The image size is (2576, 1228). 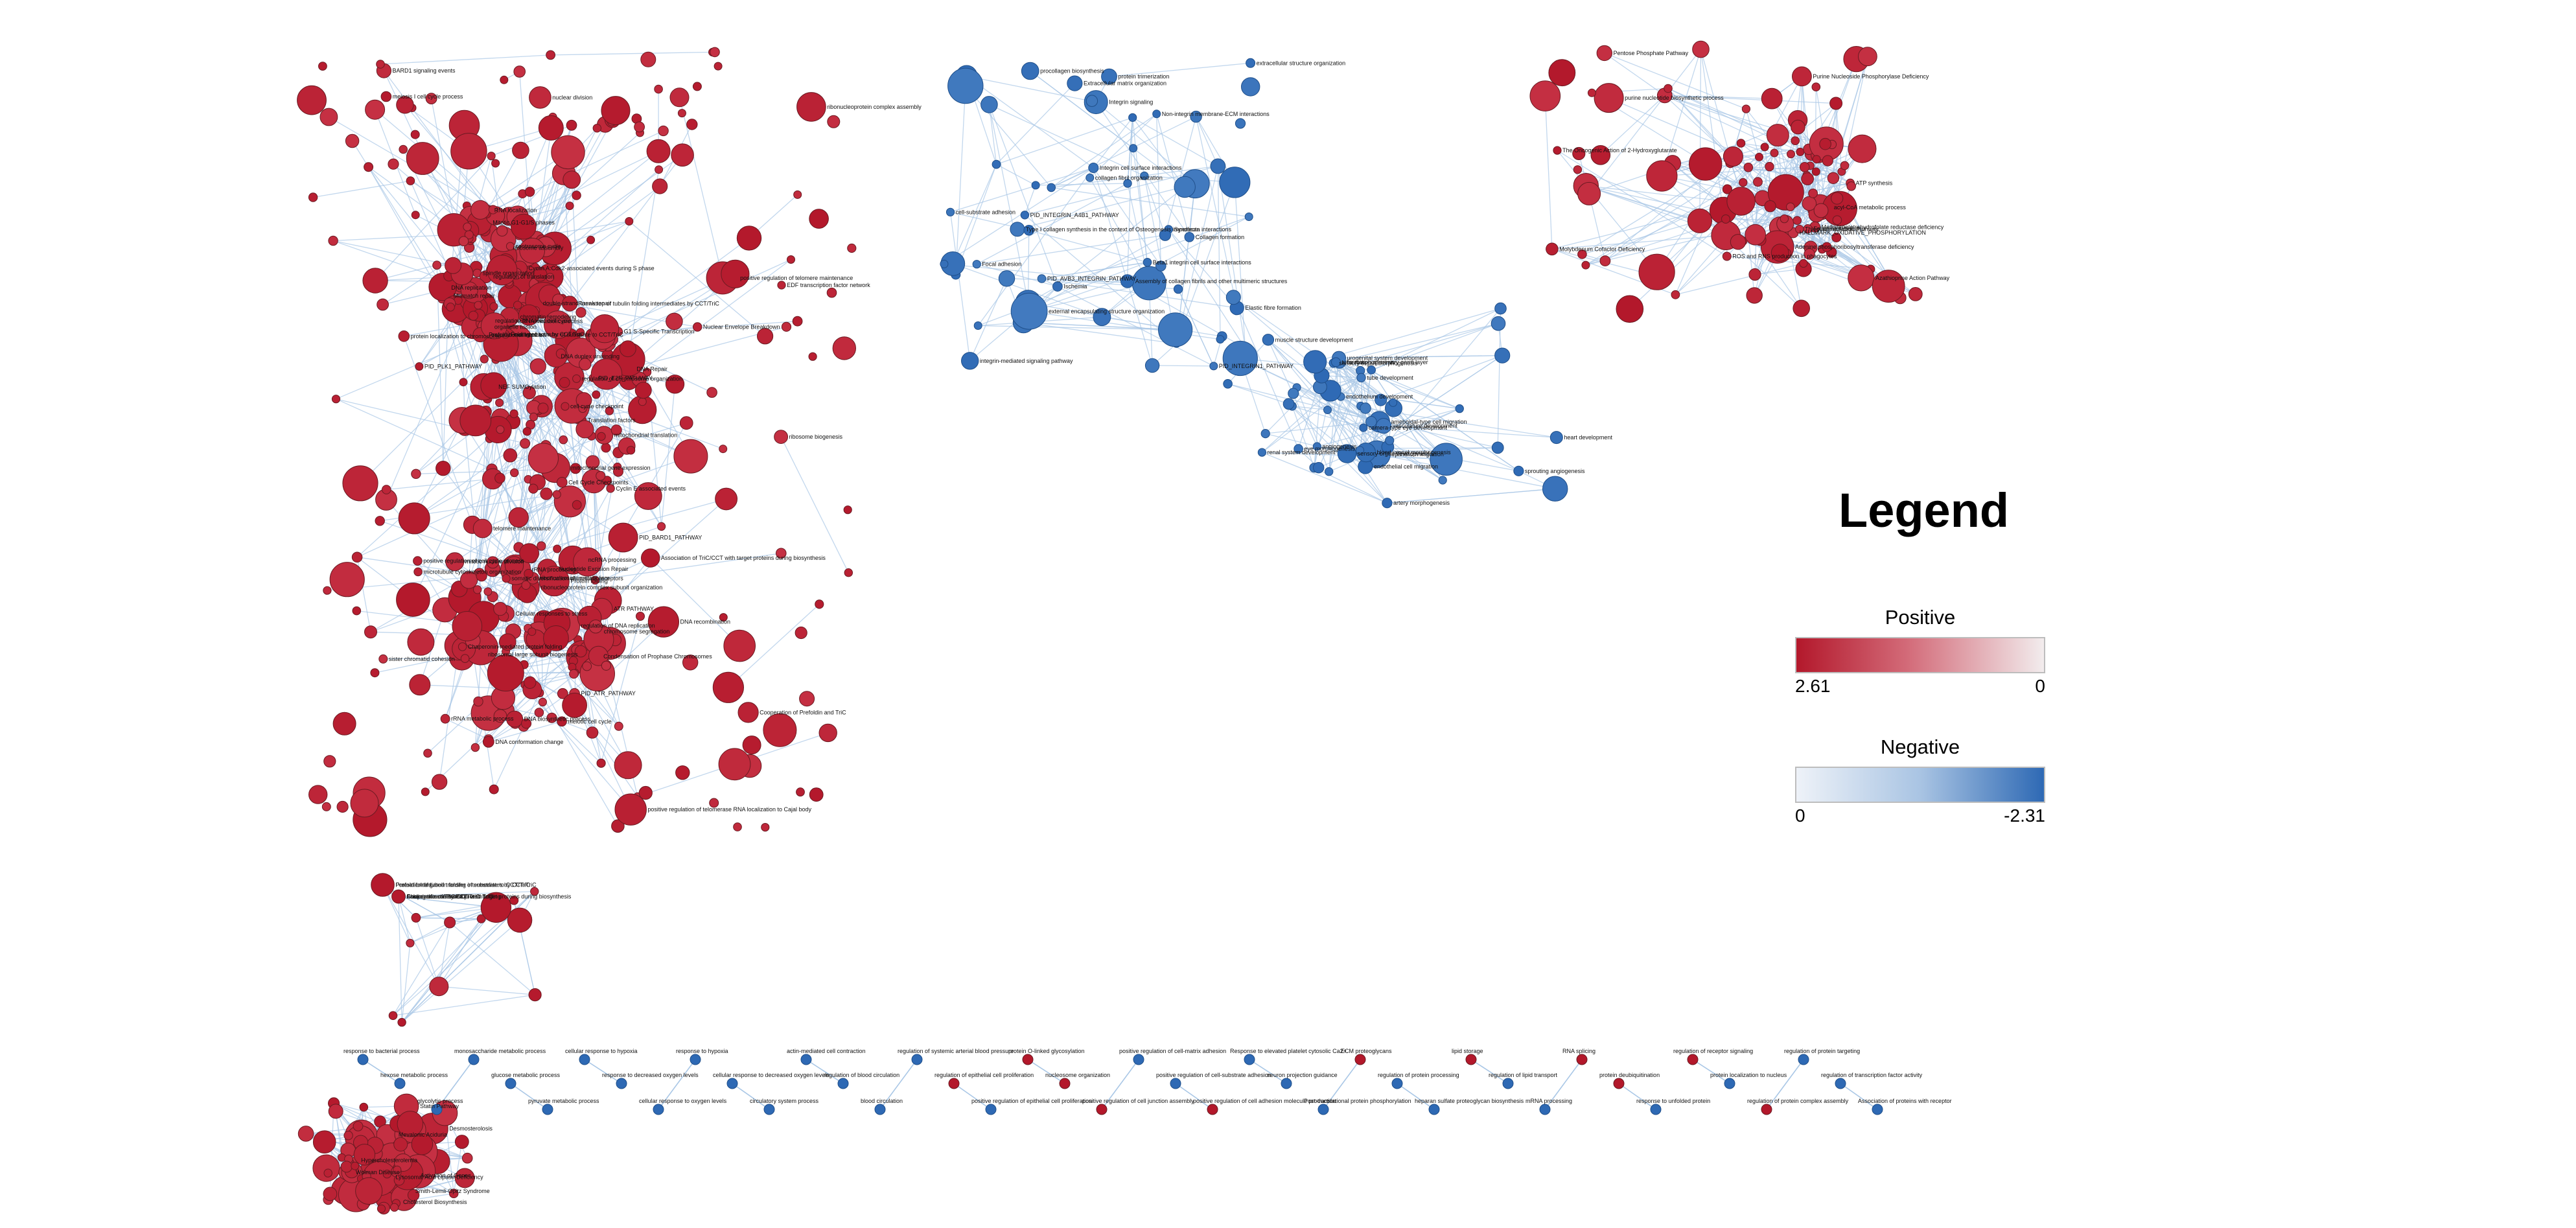 I want to click on legend-positive-label: Positive, so click(x=1921, y=617).